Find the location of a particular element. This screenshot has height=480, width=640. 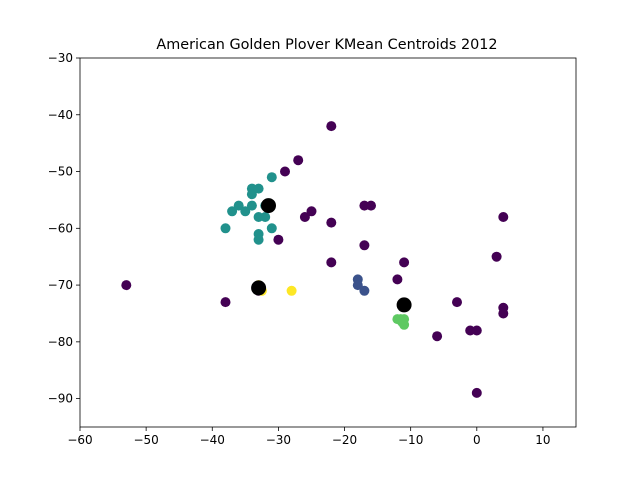

x-tick-label: −20 is located at coordinates (344, 440).